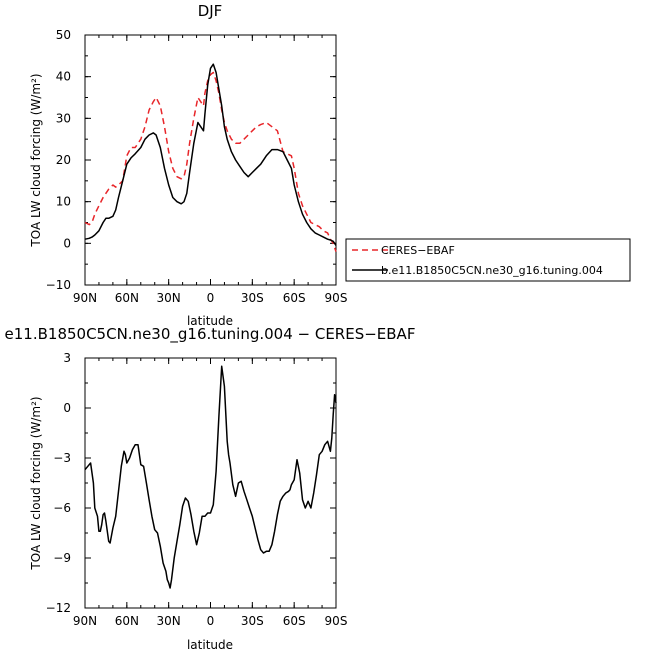 The height and width of the screenshot is (656, 658). What do you see at coordinates (252, 298) in the screenshot?
I see `top-x-tick-label: 30S` at bounding box center [252, 298].